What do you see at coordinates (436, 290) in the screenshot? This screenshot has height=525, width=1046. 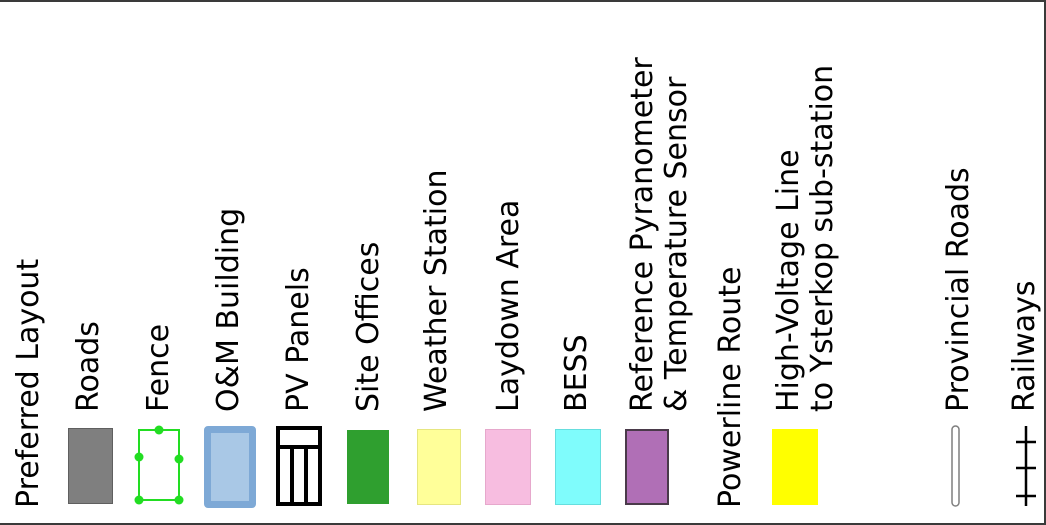 I see `legend-label-weather-station: Weather Station` at bounding box center [436, 290].